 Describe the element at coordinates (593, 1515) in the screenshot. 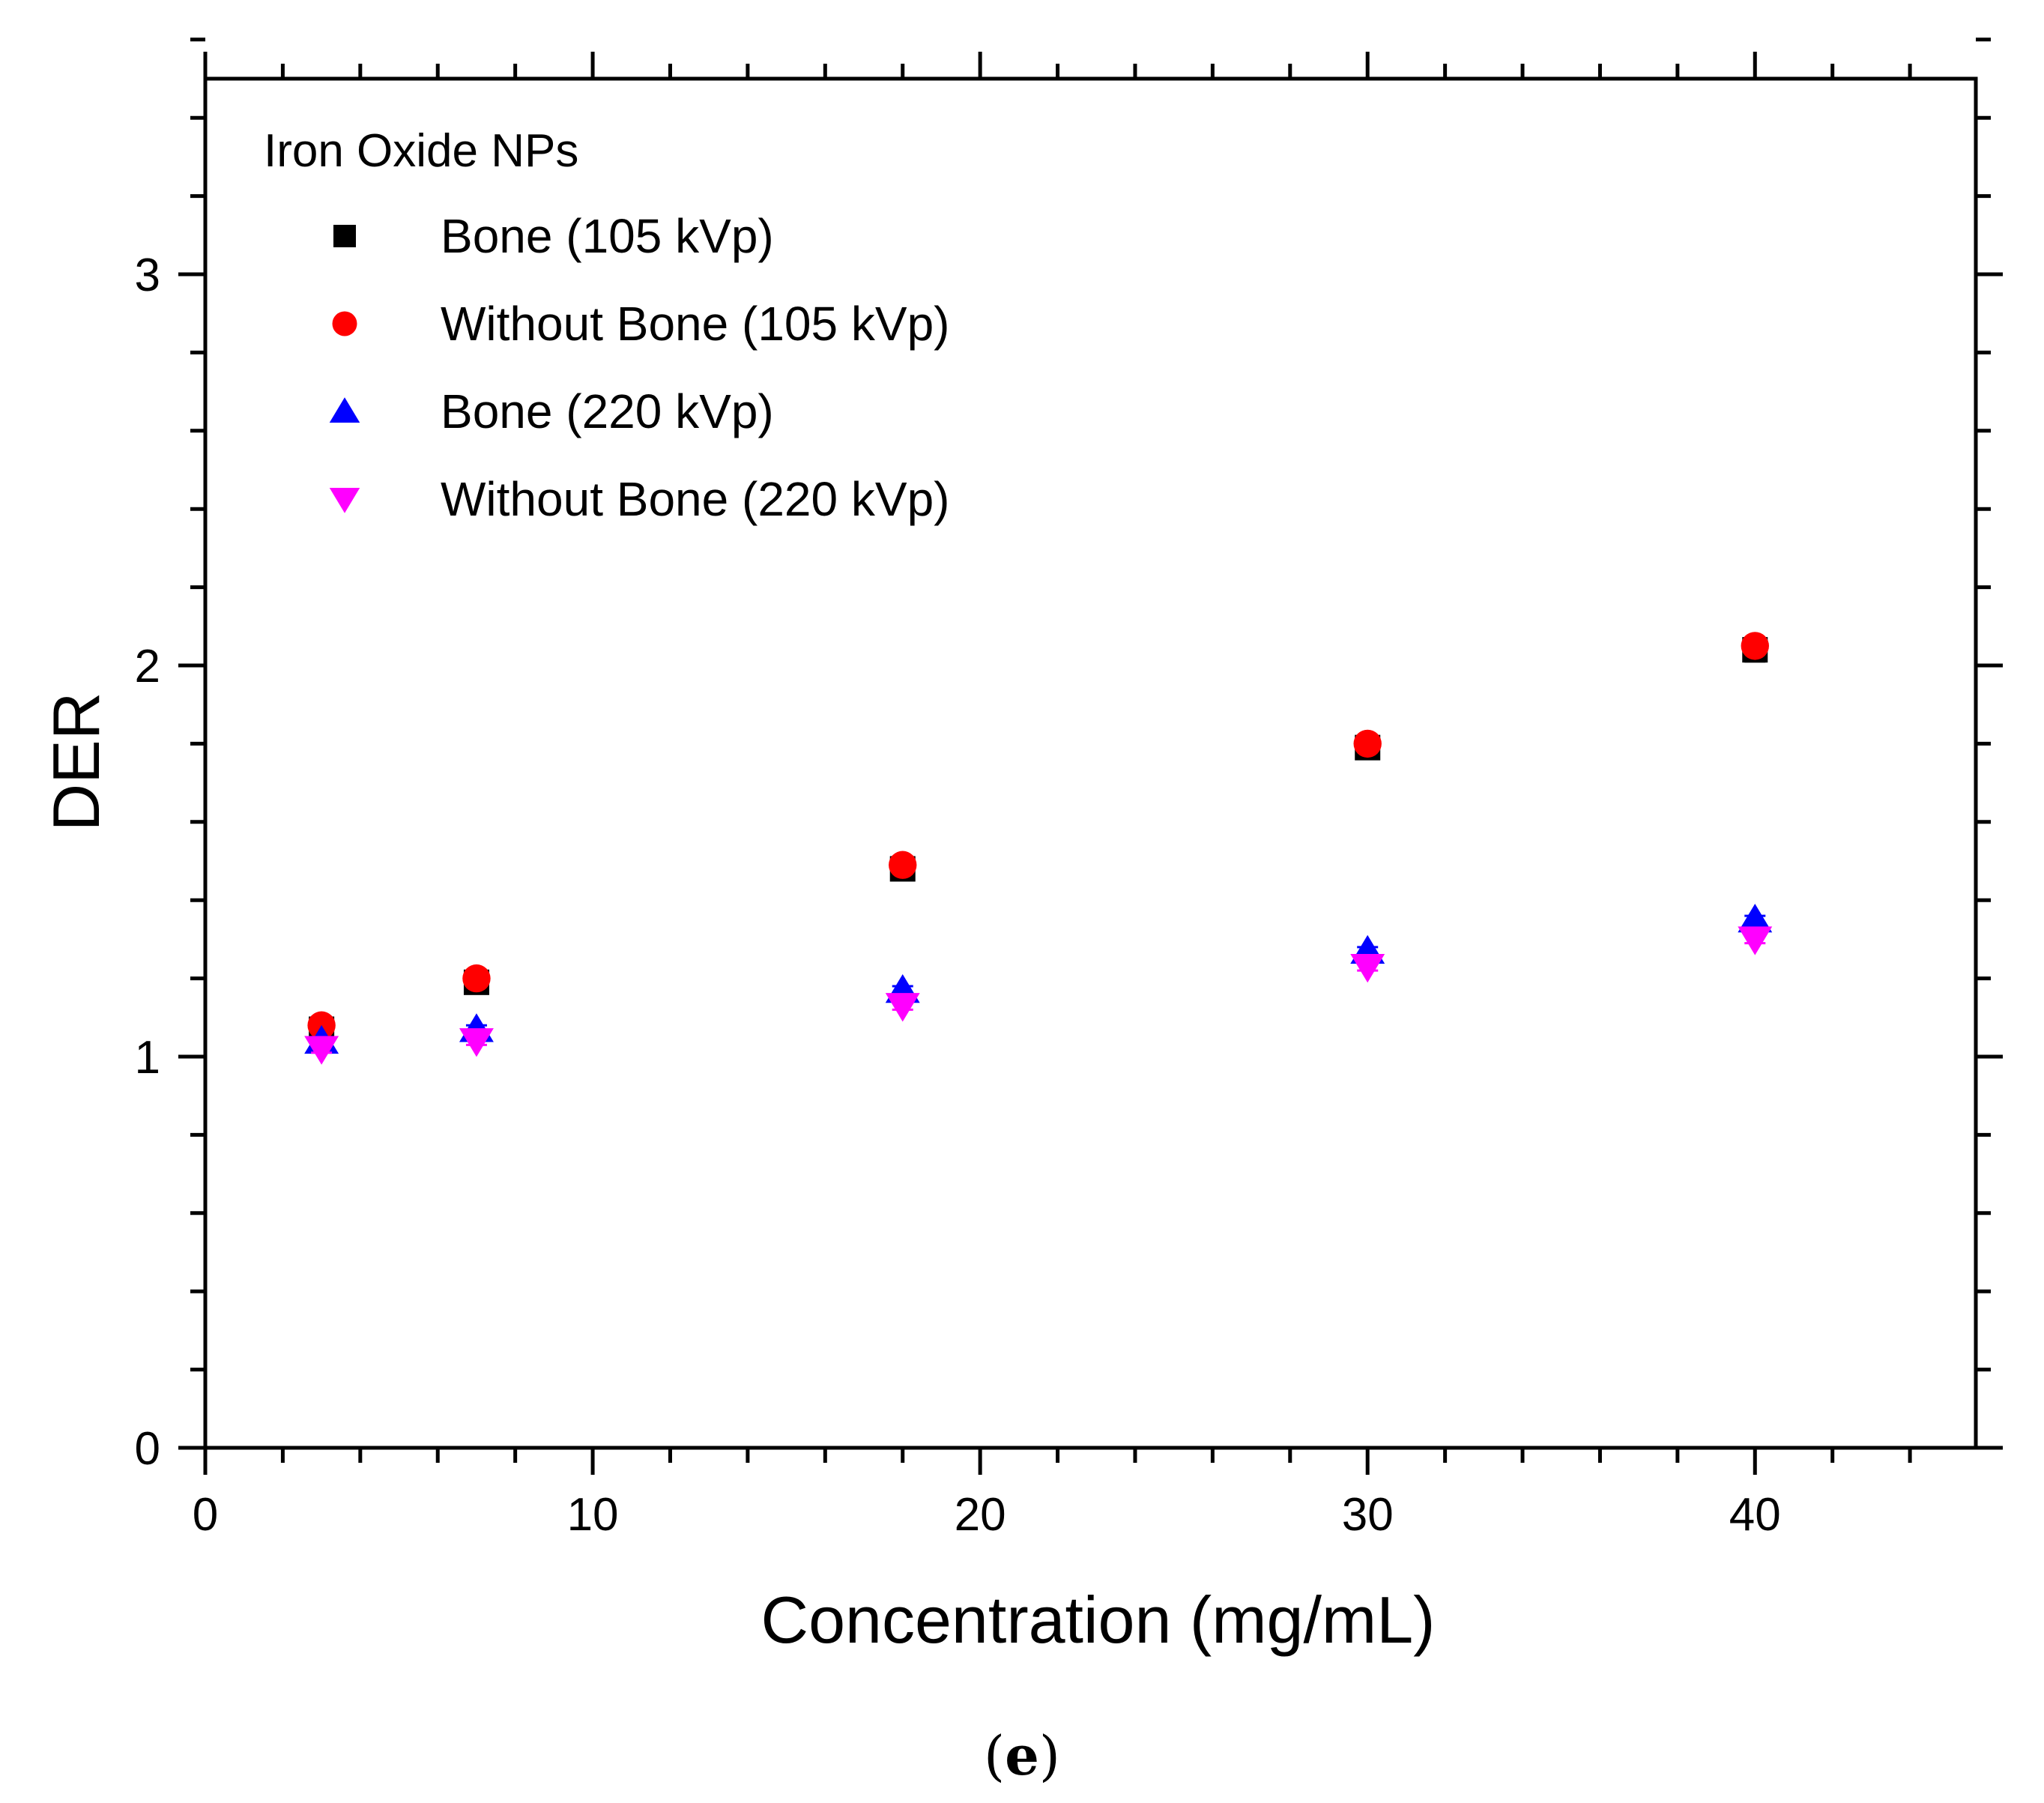

I see `x-tick-label: 10` at that location.